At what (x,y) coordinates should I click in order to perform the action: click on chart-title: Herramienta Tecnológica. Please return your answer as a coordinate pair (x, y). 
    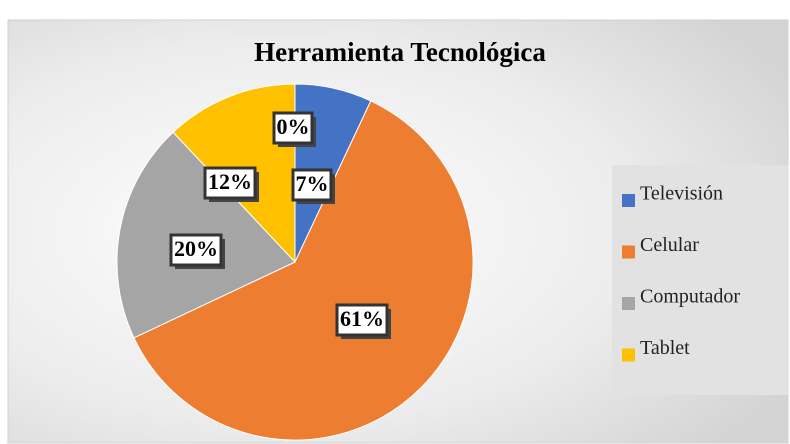
    Looking at the image, I should click on (400, 52).